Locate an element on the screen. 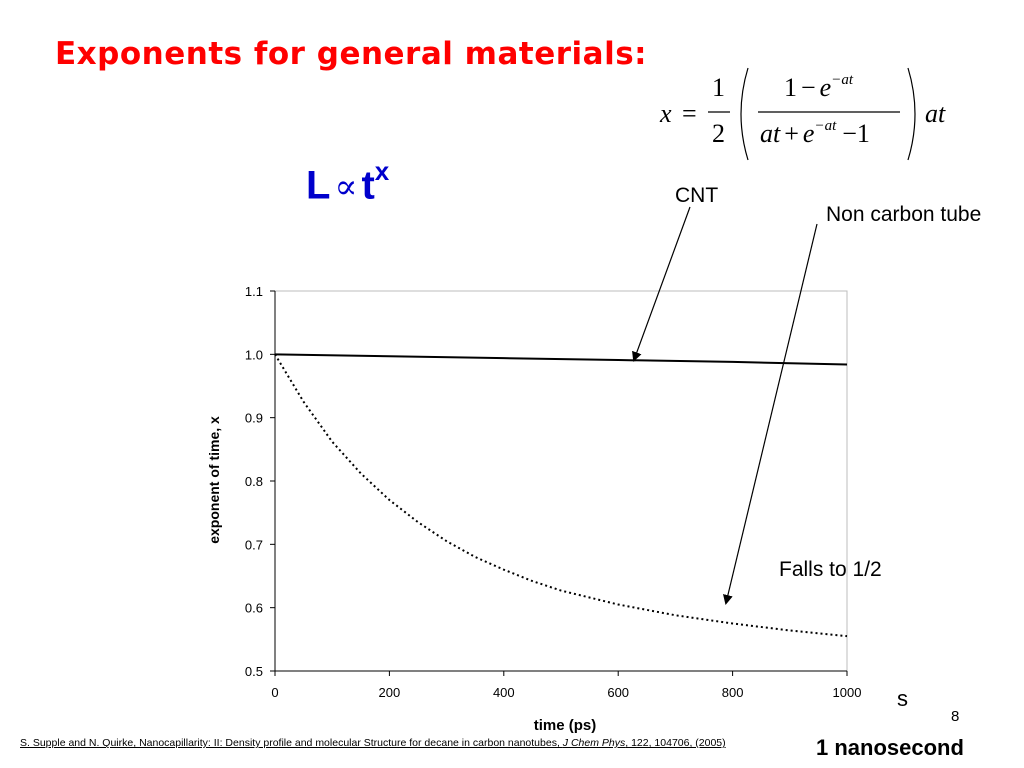 The image size is (1024, 768). y-axis-label: exponent of time, x is located at coordinates (214, 480).